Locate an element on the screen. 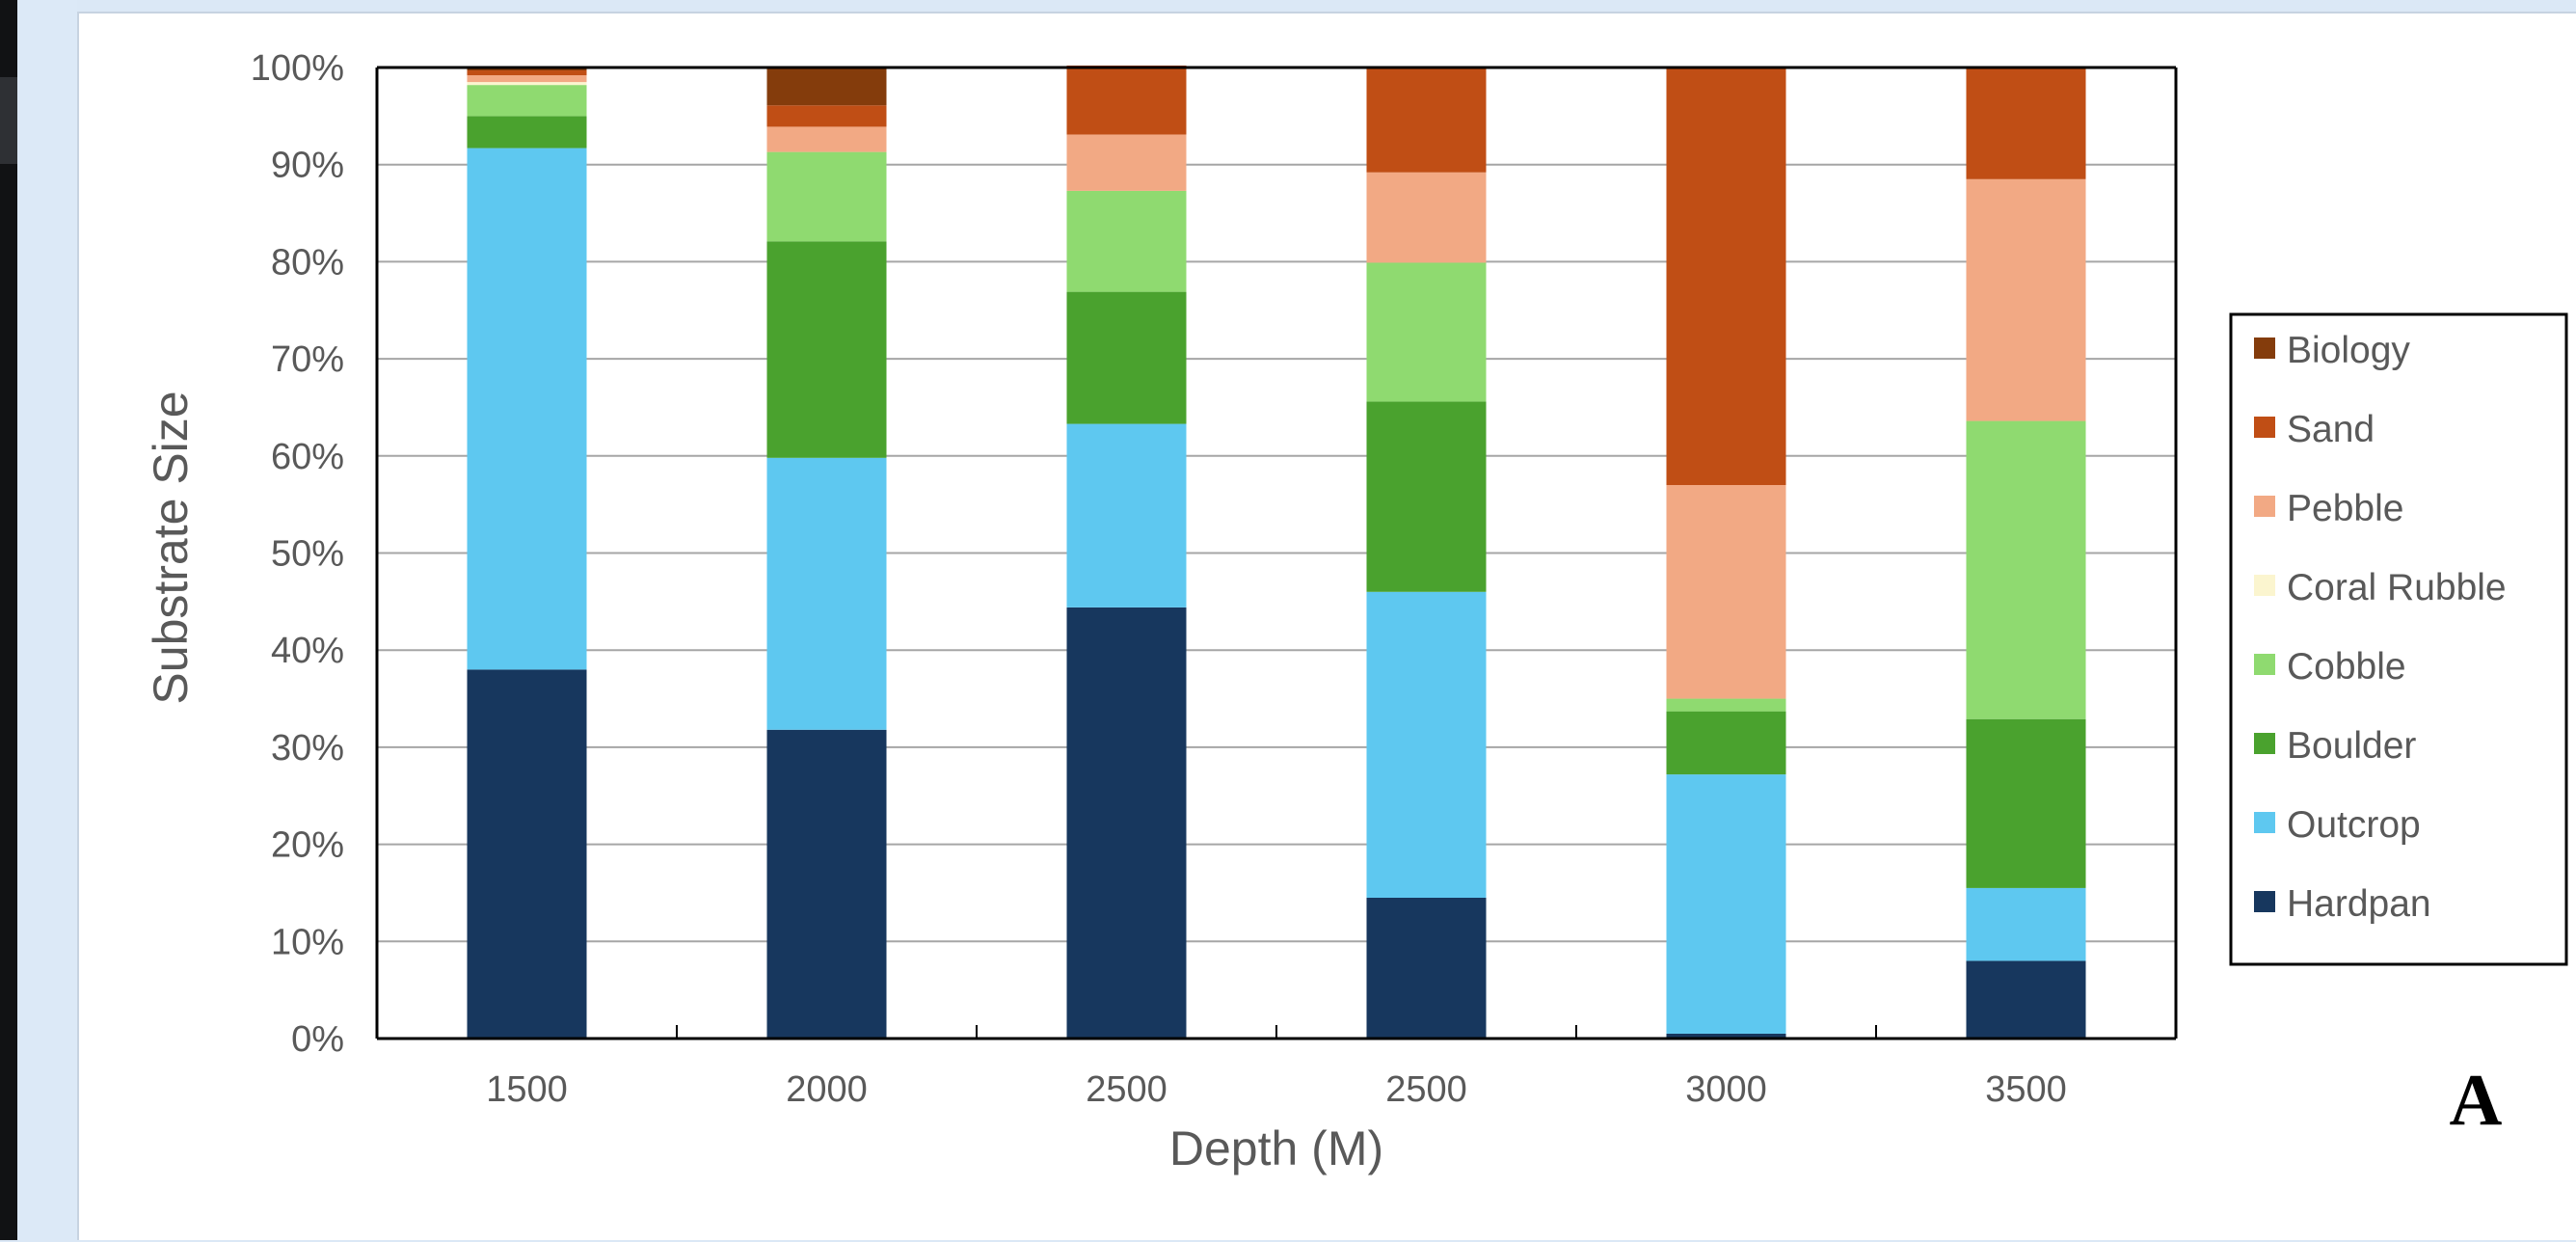 This screenshot has height=1242, width=2576. legend-label-cobble: Cobble is located at coordinates (2347, 667).